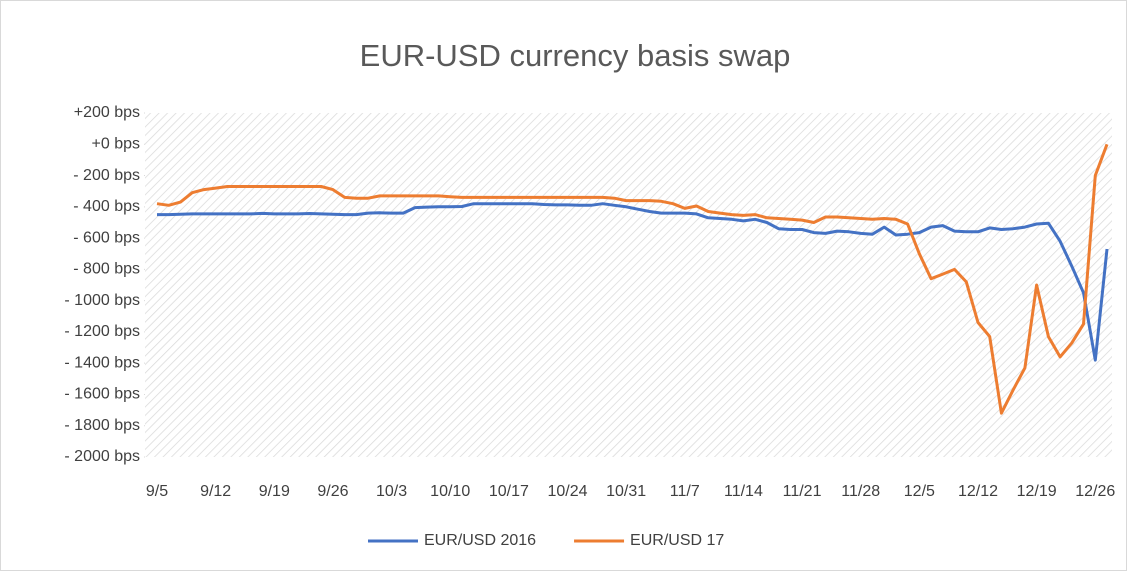  What do you see at coordinates (157, 491) in the screenshot?
I see `x-tick-label: 9/5` at bounding box center [157, 491].